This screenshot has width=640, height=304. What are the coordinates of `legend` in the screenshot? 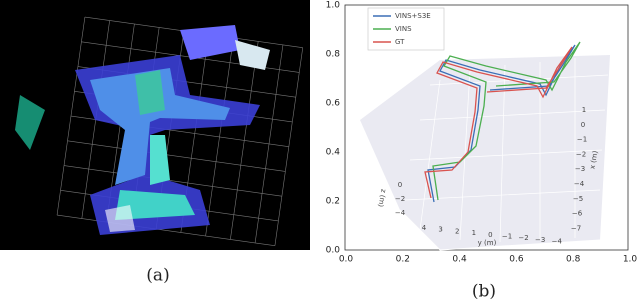 It's located at (406, 29).